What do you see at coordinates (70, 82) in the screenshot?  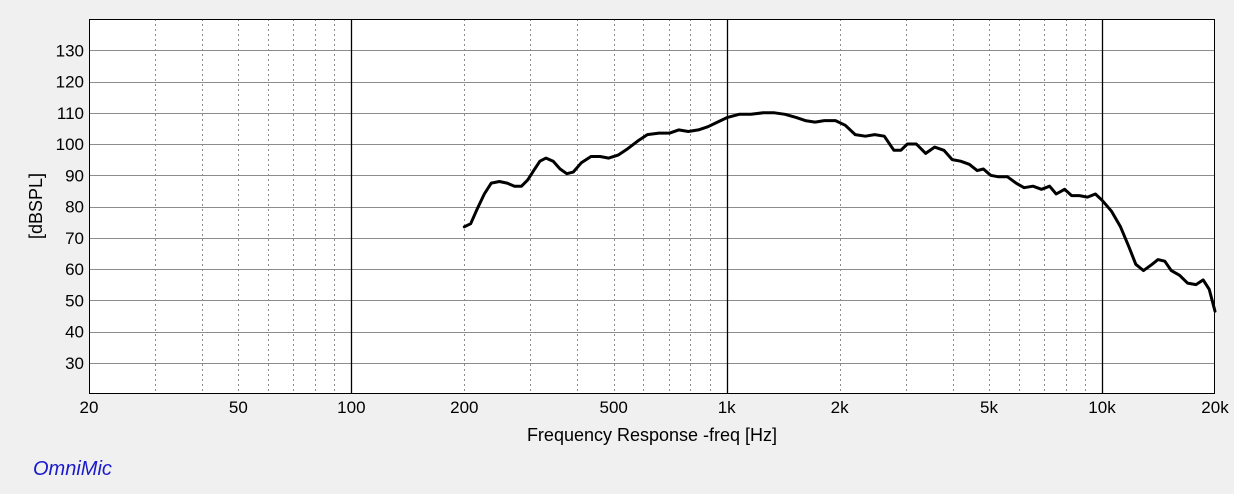 I see `y-tick-label: 120` at bounding box center [70, 82].